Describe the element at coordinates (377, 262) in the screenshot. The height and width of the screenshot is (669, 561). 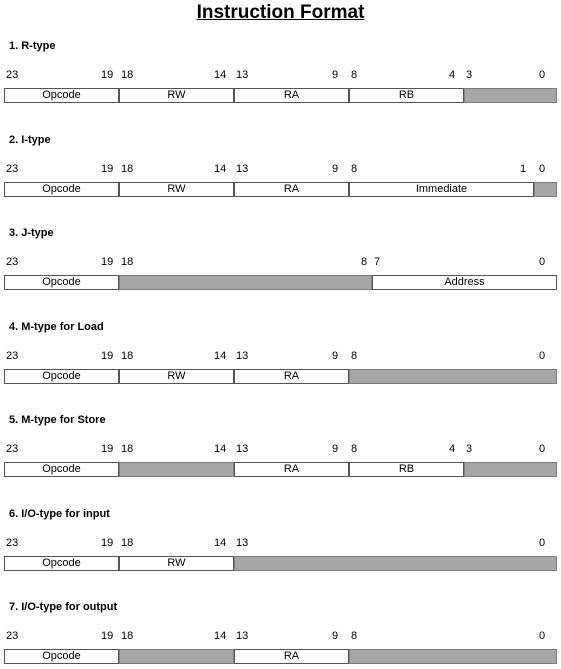
I see `bit-number: 7` at that location.